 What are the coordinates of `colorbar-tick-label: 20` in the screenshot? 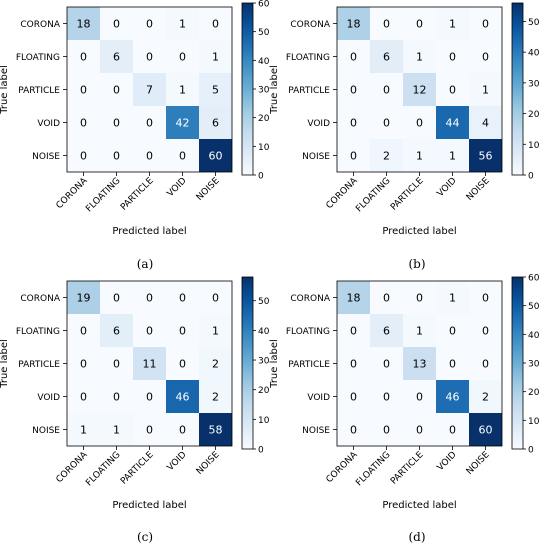 It's located at (534, 393).